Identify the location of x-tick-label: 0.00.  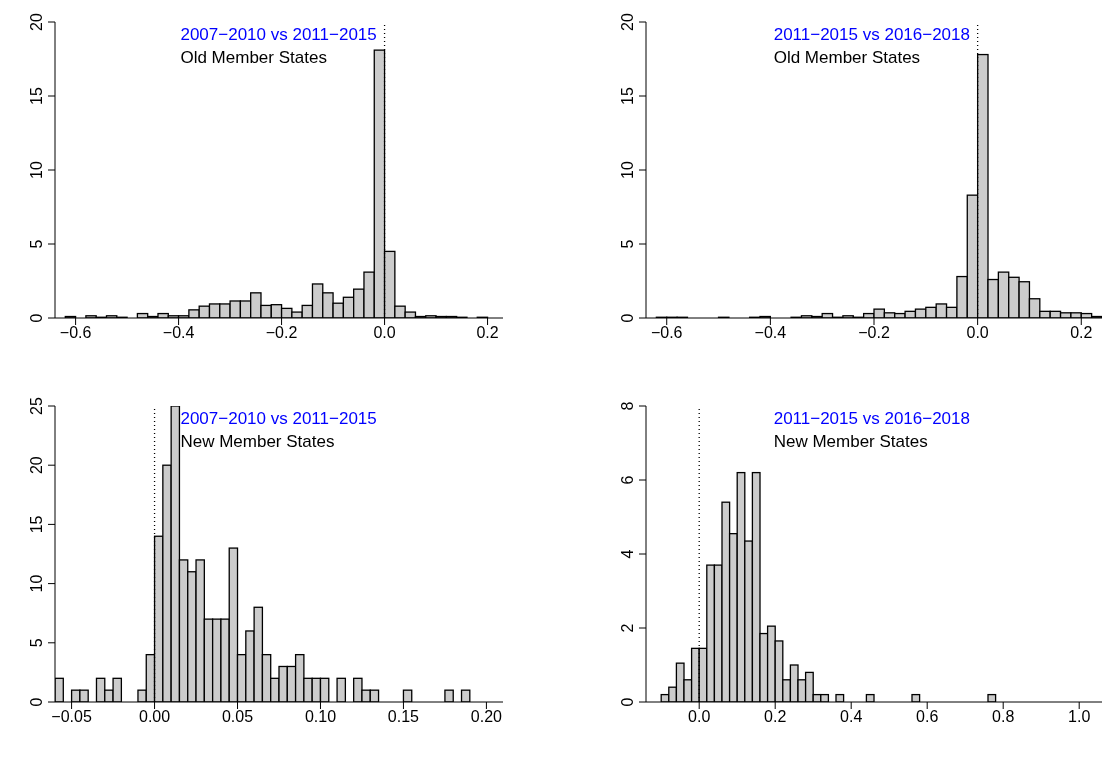
(154, 717).